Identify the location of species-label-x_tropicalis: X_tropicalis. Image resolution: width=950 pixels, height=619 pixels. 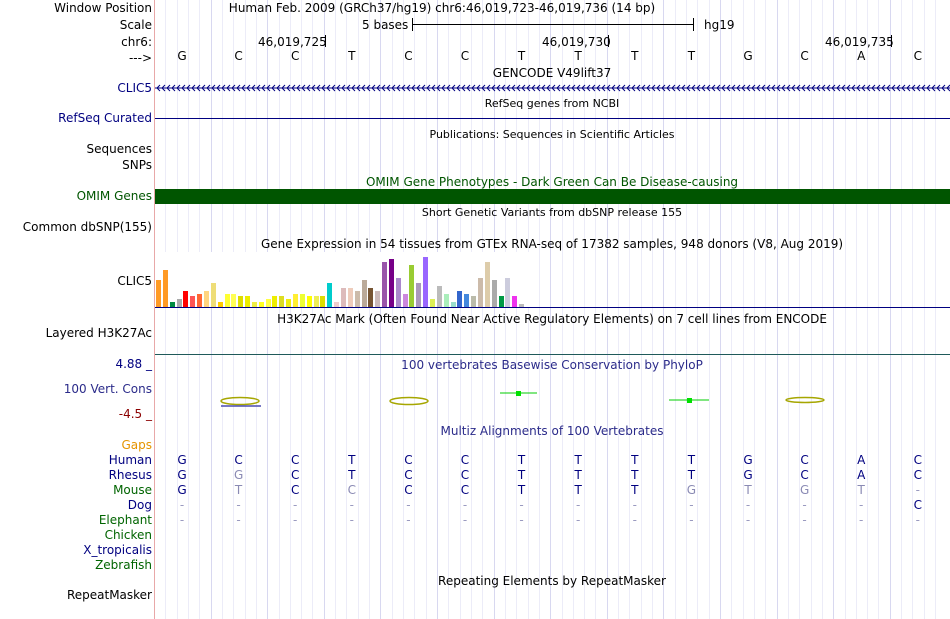
(117, 550).